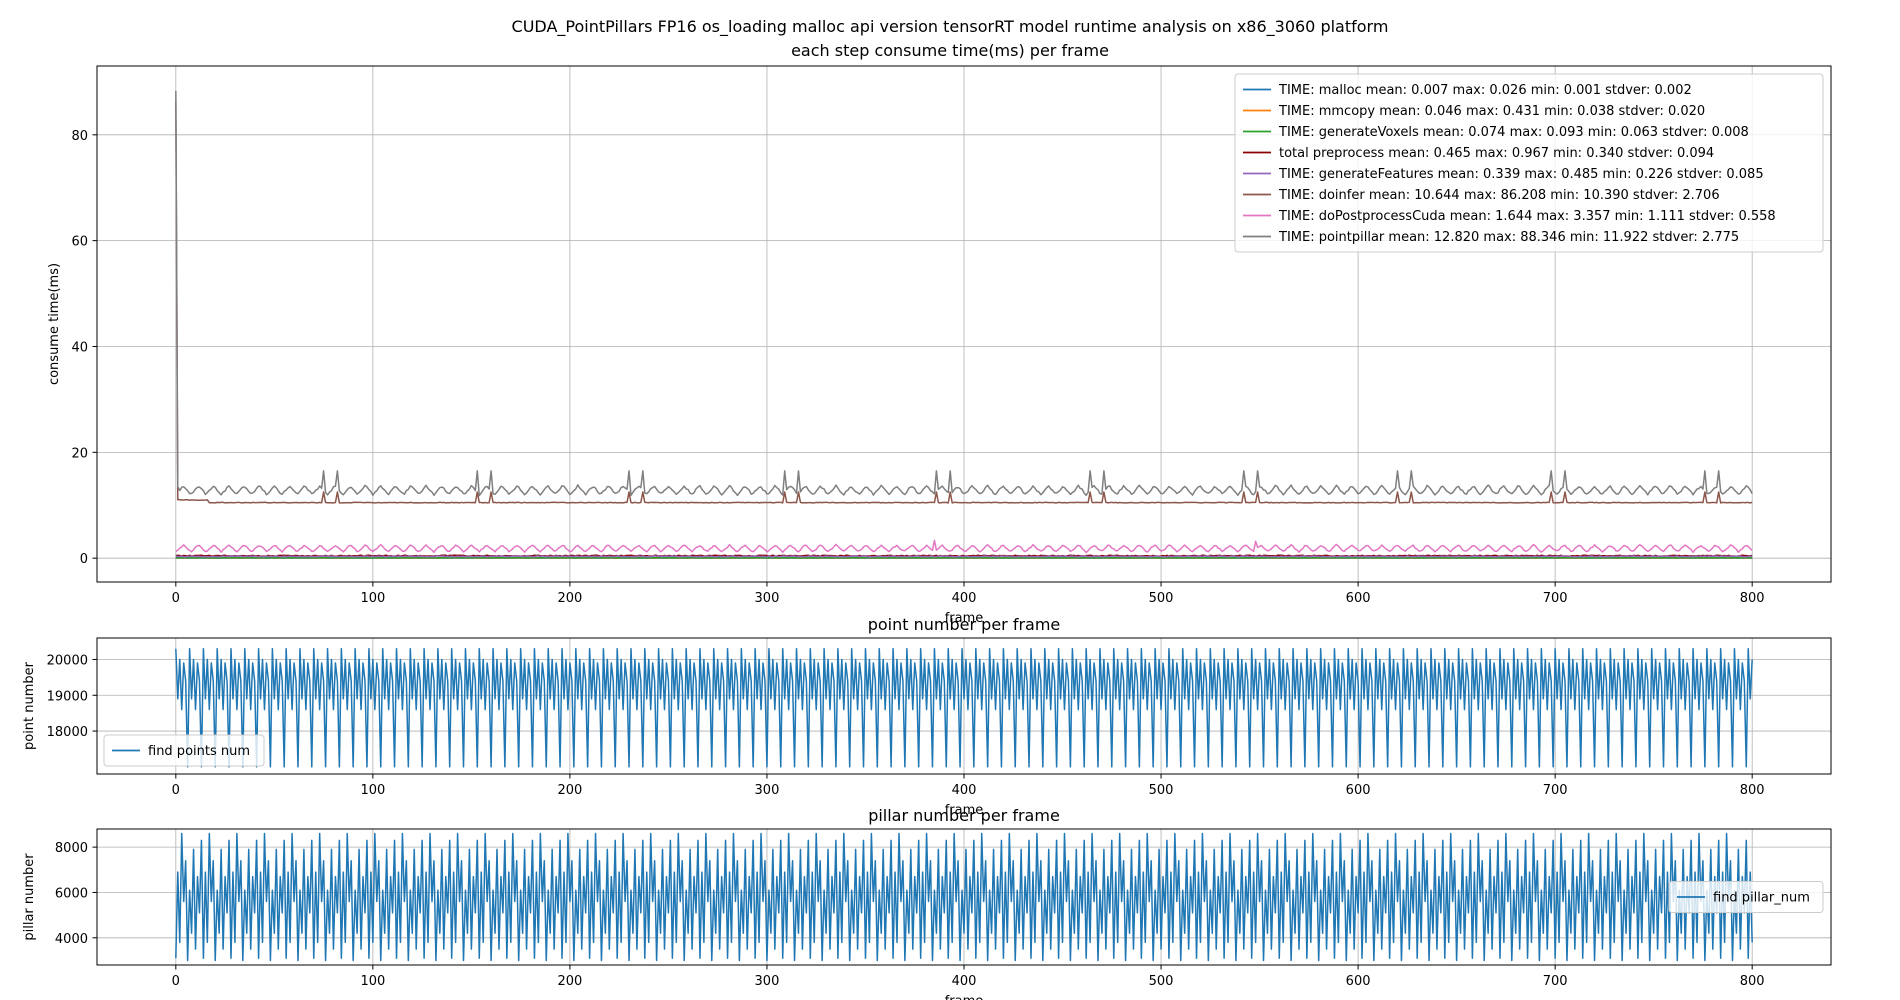  Describe the element at coordinates (71, 893) in the screenshot. I see `y-tick-label: 6000` at that location.